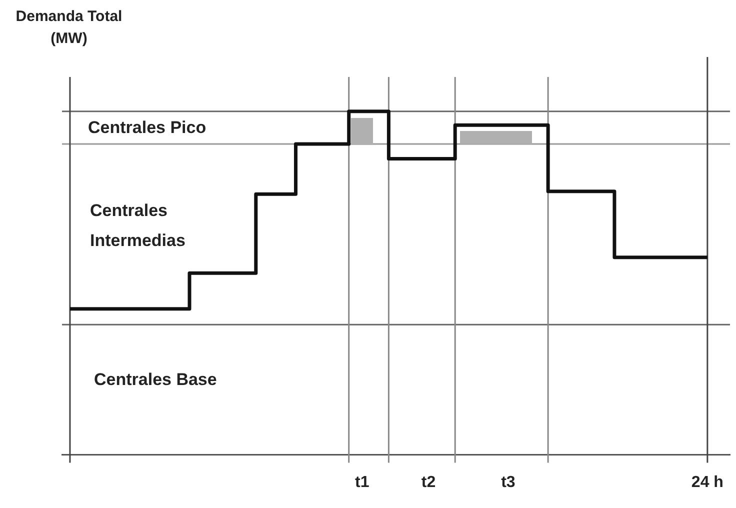 The image size is (736, 508). I want to click on x-tick-label: t1, so click(362, 482).